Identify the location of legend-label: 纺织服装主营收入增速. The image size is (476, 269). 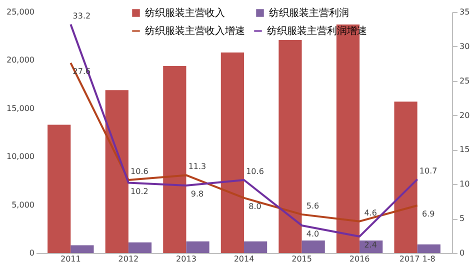
(195, 31).